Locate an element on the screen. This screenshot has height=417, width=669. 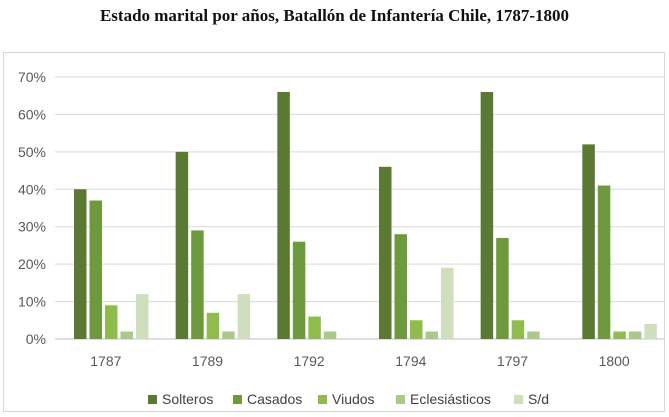
x-tick-label: 1789 is located at coordinates (207, 361).